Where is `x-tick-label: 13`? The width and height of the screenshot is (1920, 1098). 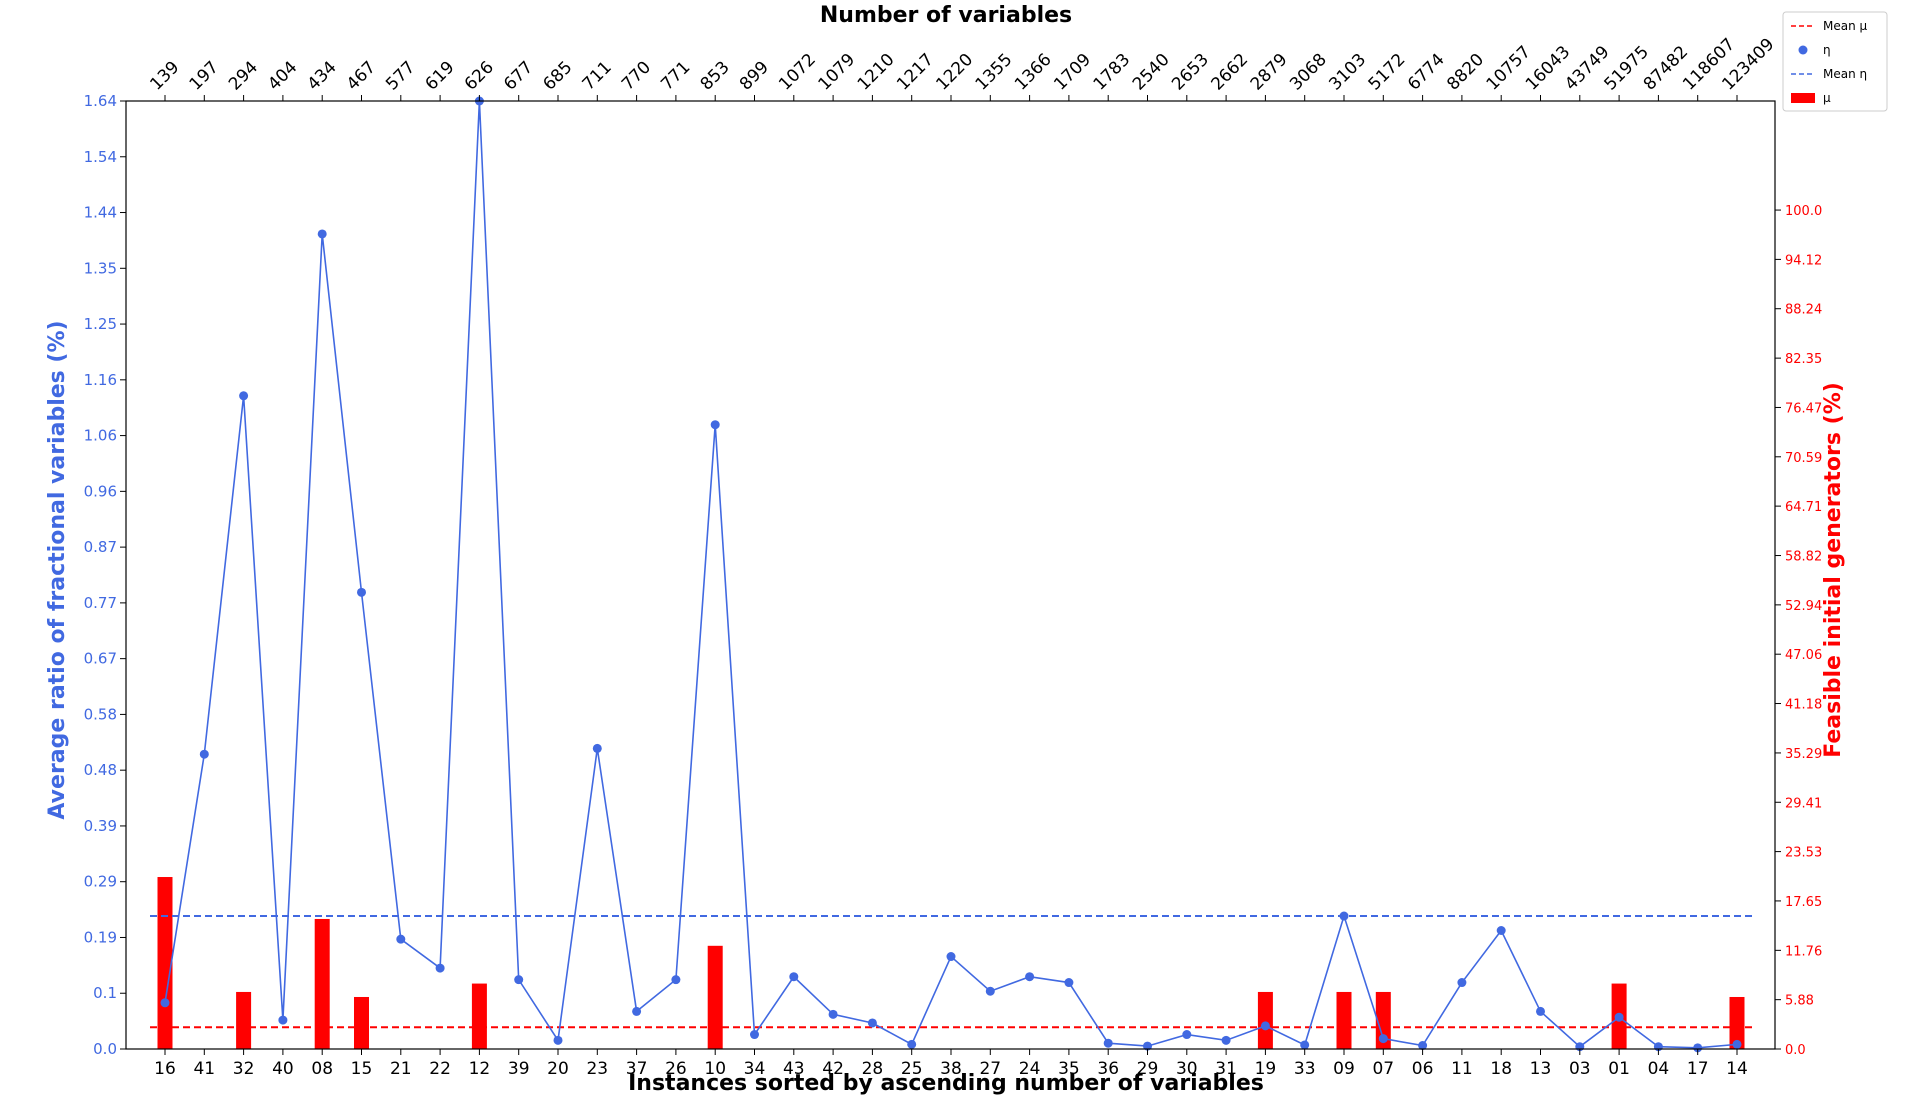
x-tick-label: 13 is located at coordinates (1541, 1069).